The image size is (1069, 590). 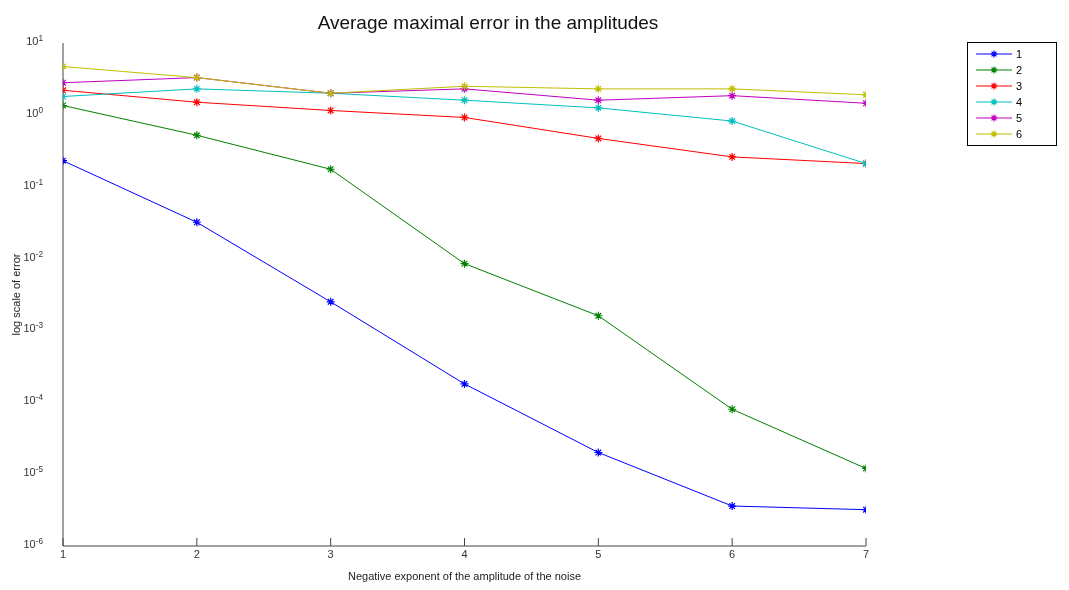 I want to click on x-tick-label: 3, so click(x=330, y=553).